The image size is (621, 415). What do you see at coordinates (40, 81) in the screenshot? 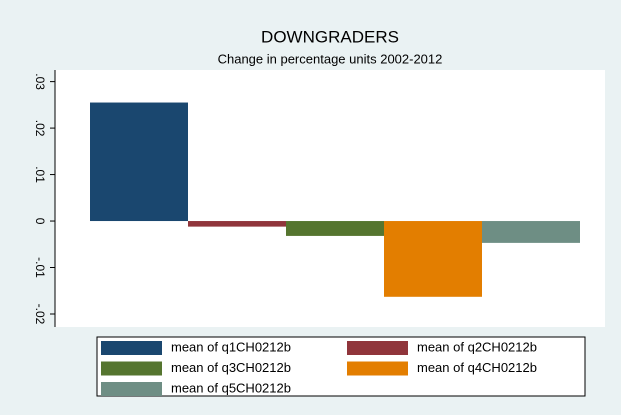
I see `y-tick-label: .03` at bounding box center [40, 81].